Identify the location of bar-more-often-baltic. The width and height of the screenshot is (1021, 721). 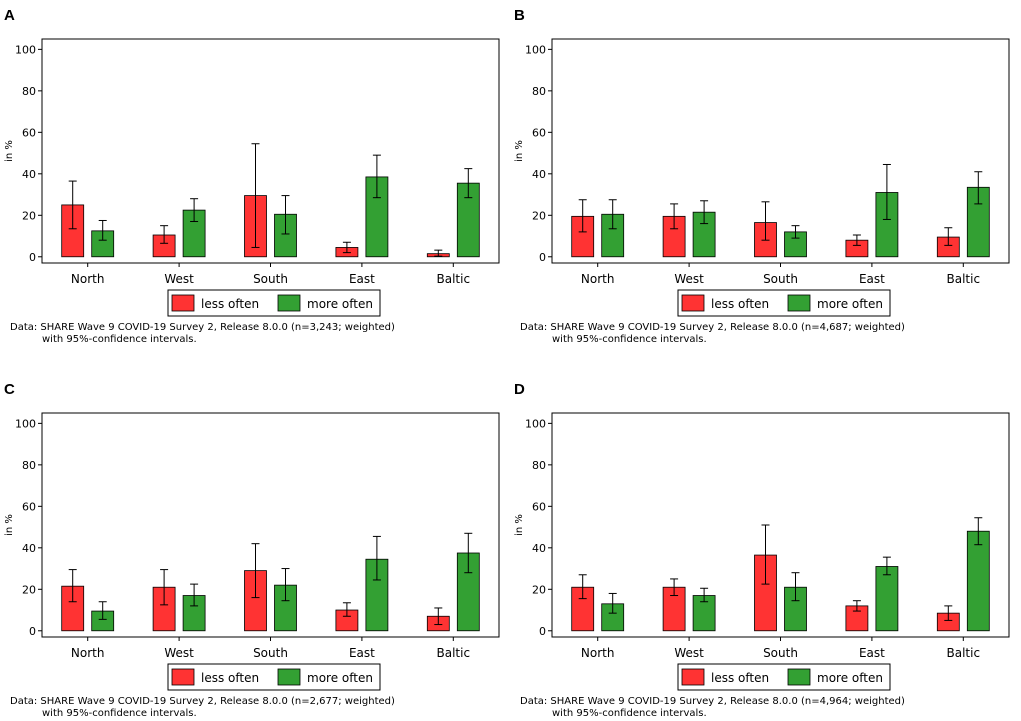
(978, 581).